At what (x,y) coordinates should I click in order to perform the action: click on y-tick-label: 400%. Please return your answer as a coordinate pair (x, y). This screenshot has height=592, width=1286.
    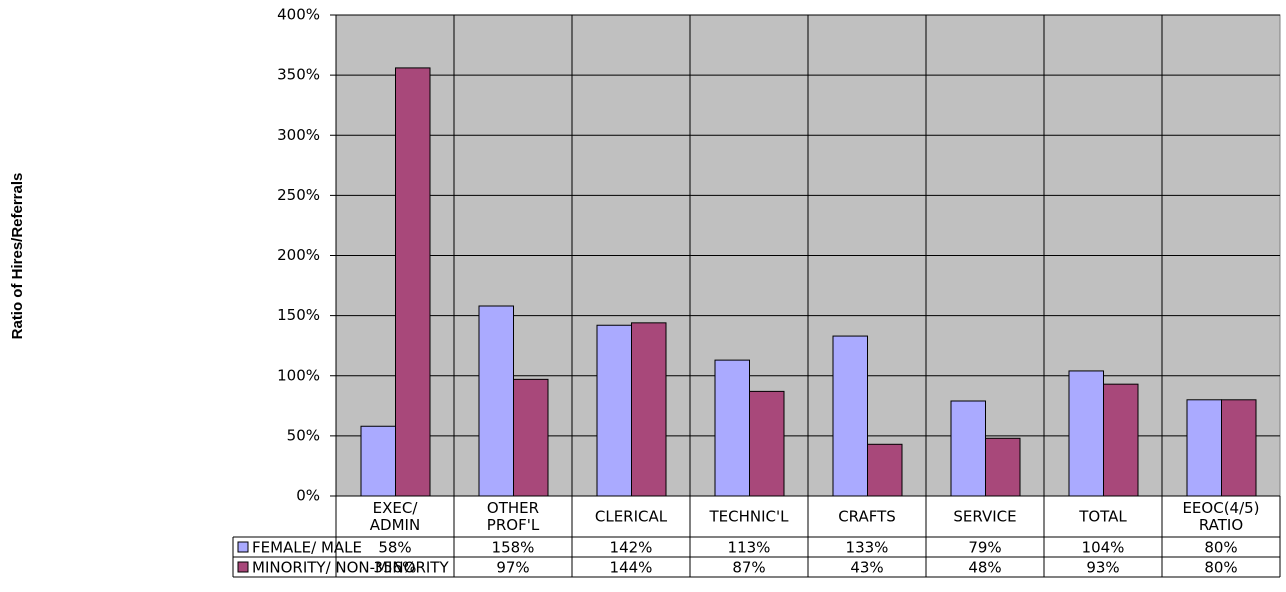
    Looking at the image, I should click on (298, 15).